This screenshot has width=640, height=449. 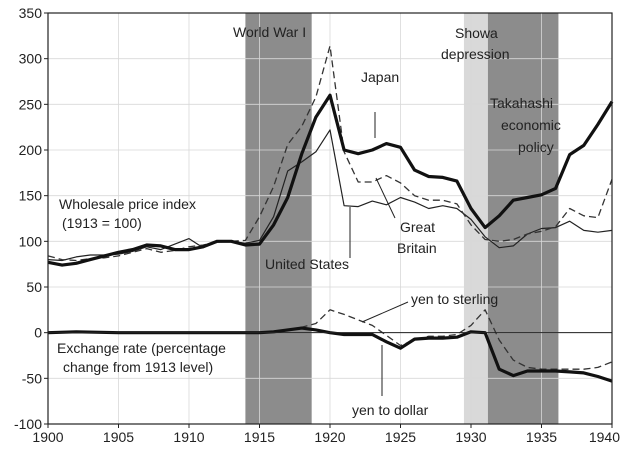 What do you see at coordinates (417, 227) in the screenshot?
I see `annotation-great: Great` at bounding box center [417, 227].